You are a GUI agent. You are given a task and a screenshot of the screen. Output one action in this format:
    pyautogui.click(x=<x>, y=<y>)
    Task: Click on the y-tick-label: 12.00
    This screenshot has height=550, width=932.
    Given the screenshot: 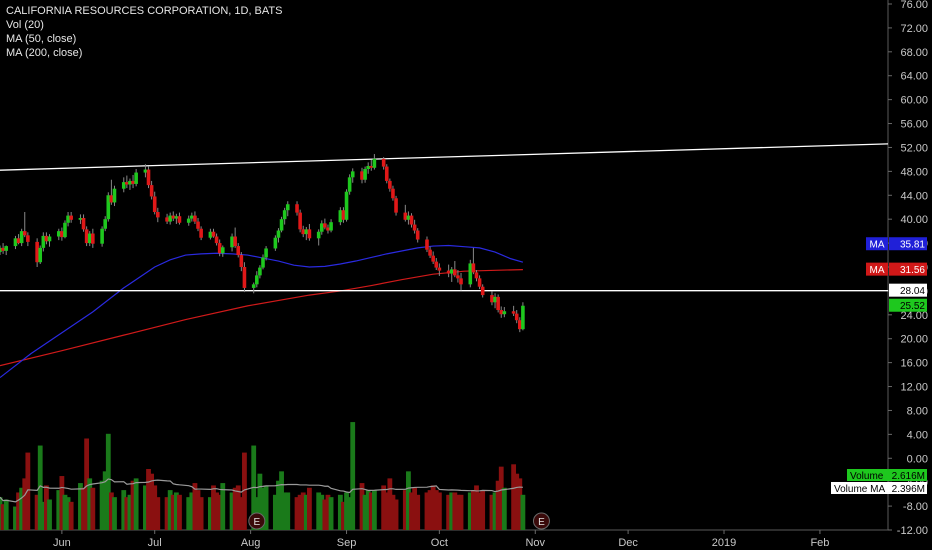 What is the action you would take?
    pyautogui.click(x=914, y=388)
    